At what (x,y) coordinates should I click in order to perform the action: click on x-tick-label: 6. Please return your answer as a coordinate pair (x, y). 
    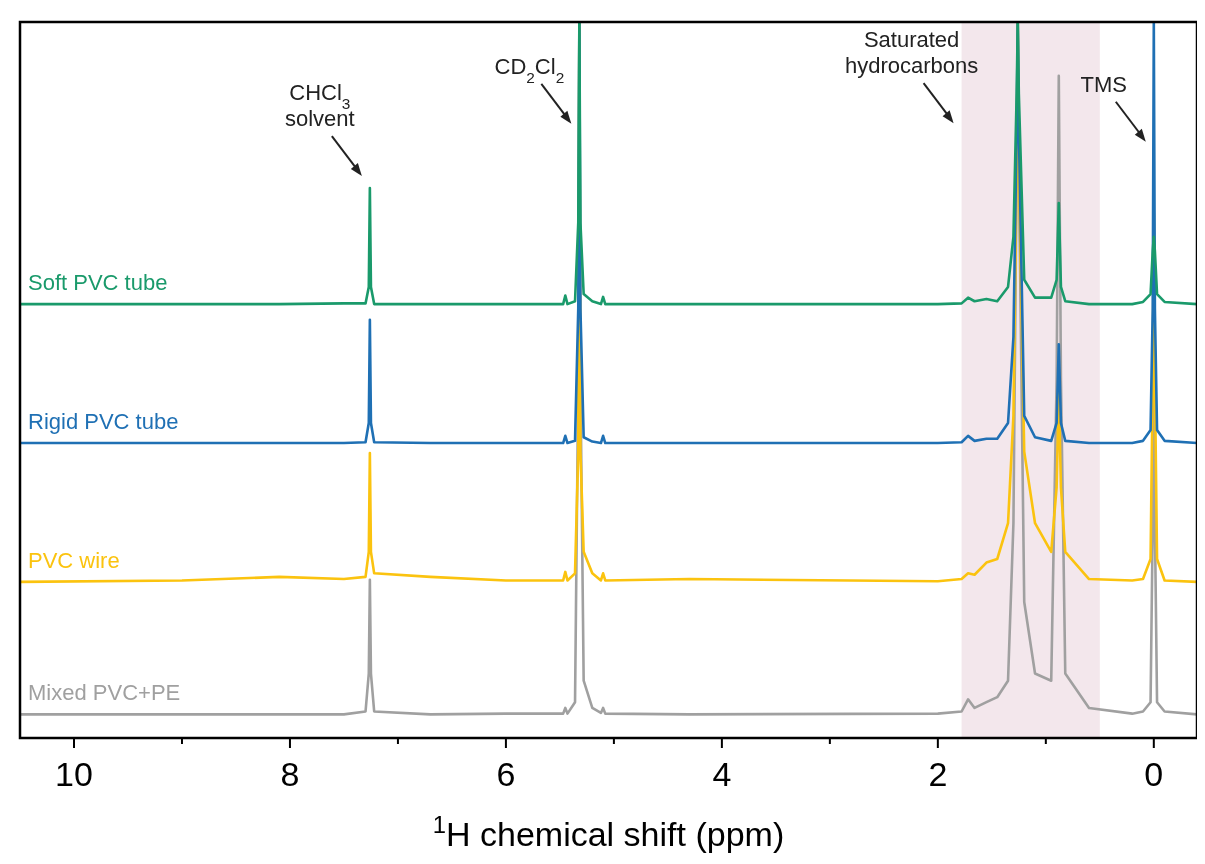
    Looking at the image, I should click on (506, 774).